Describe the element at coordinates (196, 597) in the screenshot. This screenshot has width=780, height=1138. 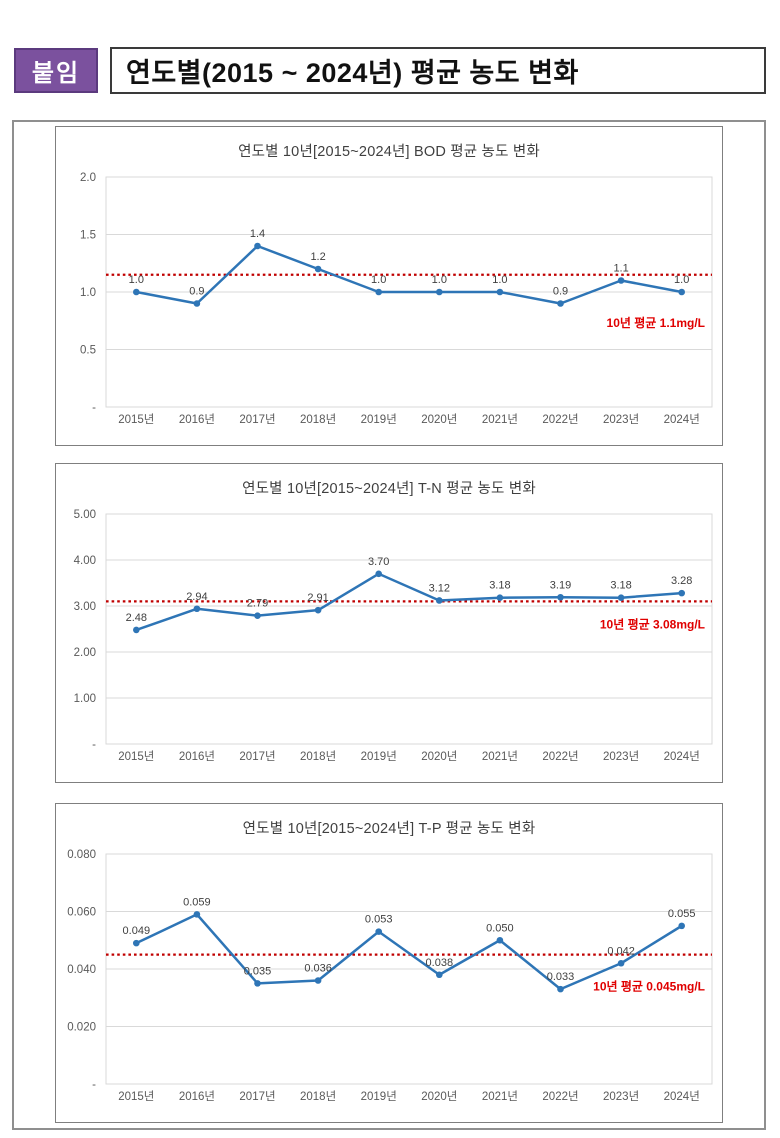
I see `data-label: 2.94` at that location.